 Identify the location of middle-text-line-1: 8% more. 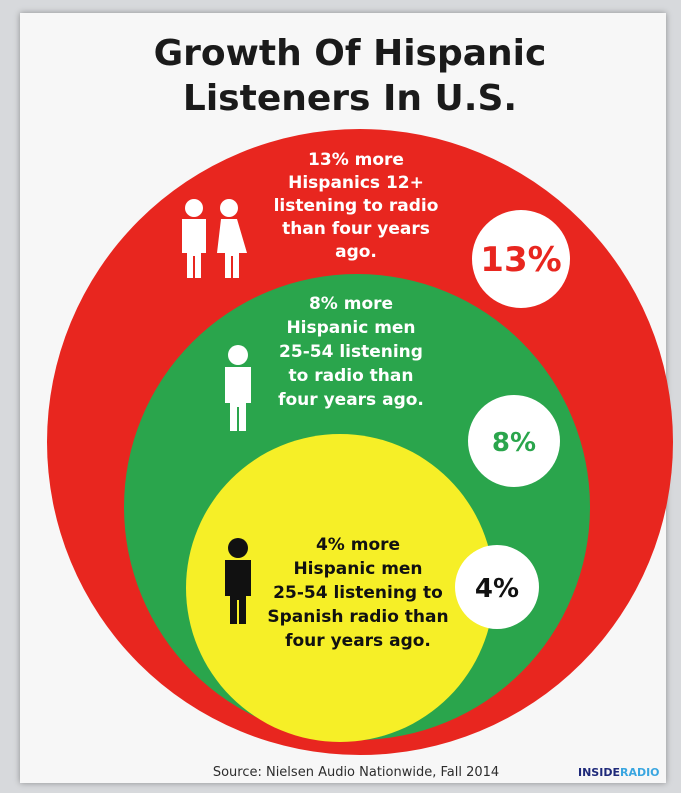
(351, 304).